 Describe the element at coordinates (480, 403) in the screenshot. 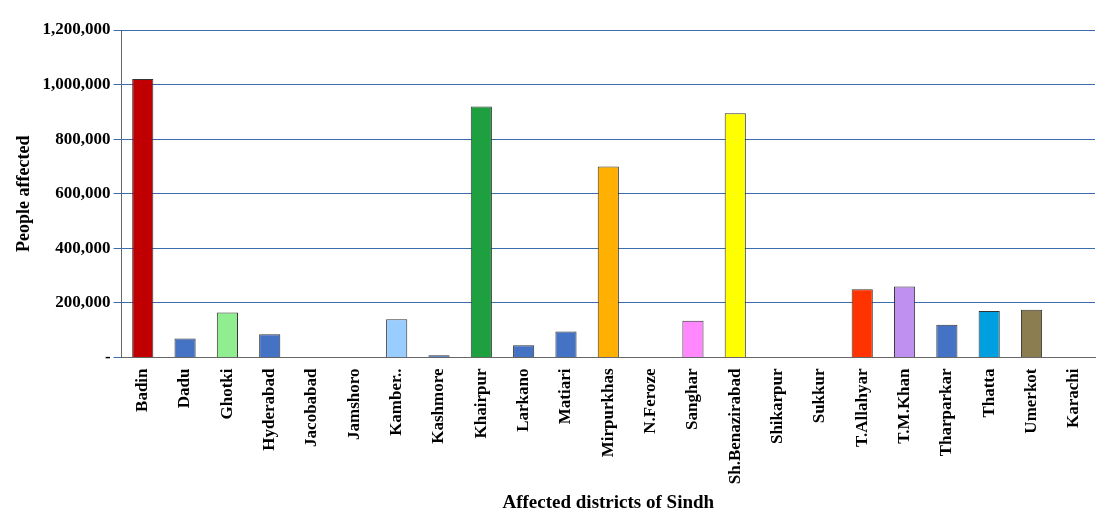

I see `x-tick-label: Khairpur` at that location.